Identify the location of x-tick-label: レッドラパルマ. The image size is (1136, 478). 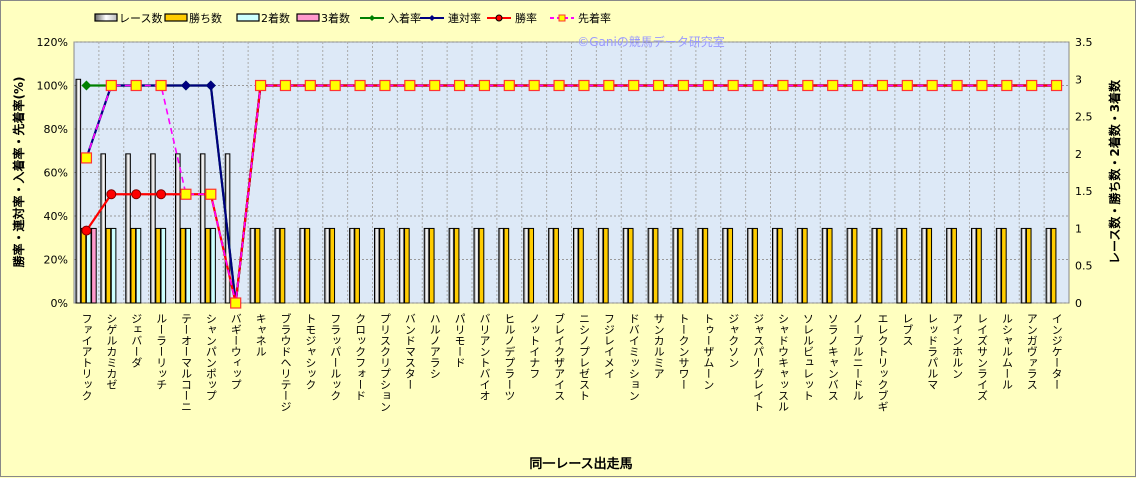
(932, 351).